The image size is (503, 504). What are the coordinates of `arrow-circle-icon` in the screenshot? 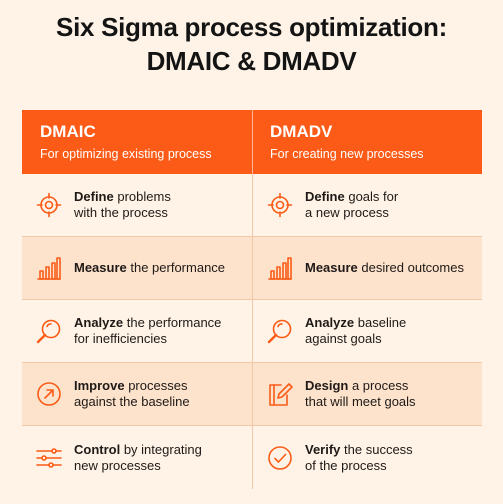 It's located at (49, 394).